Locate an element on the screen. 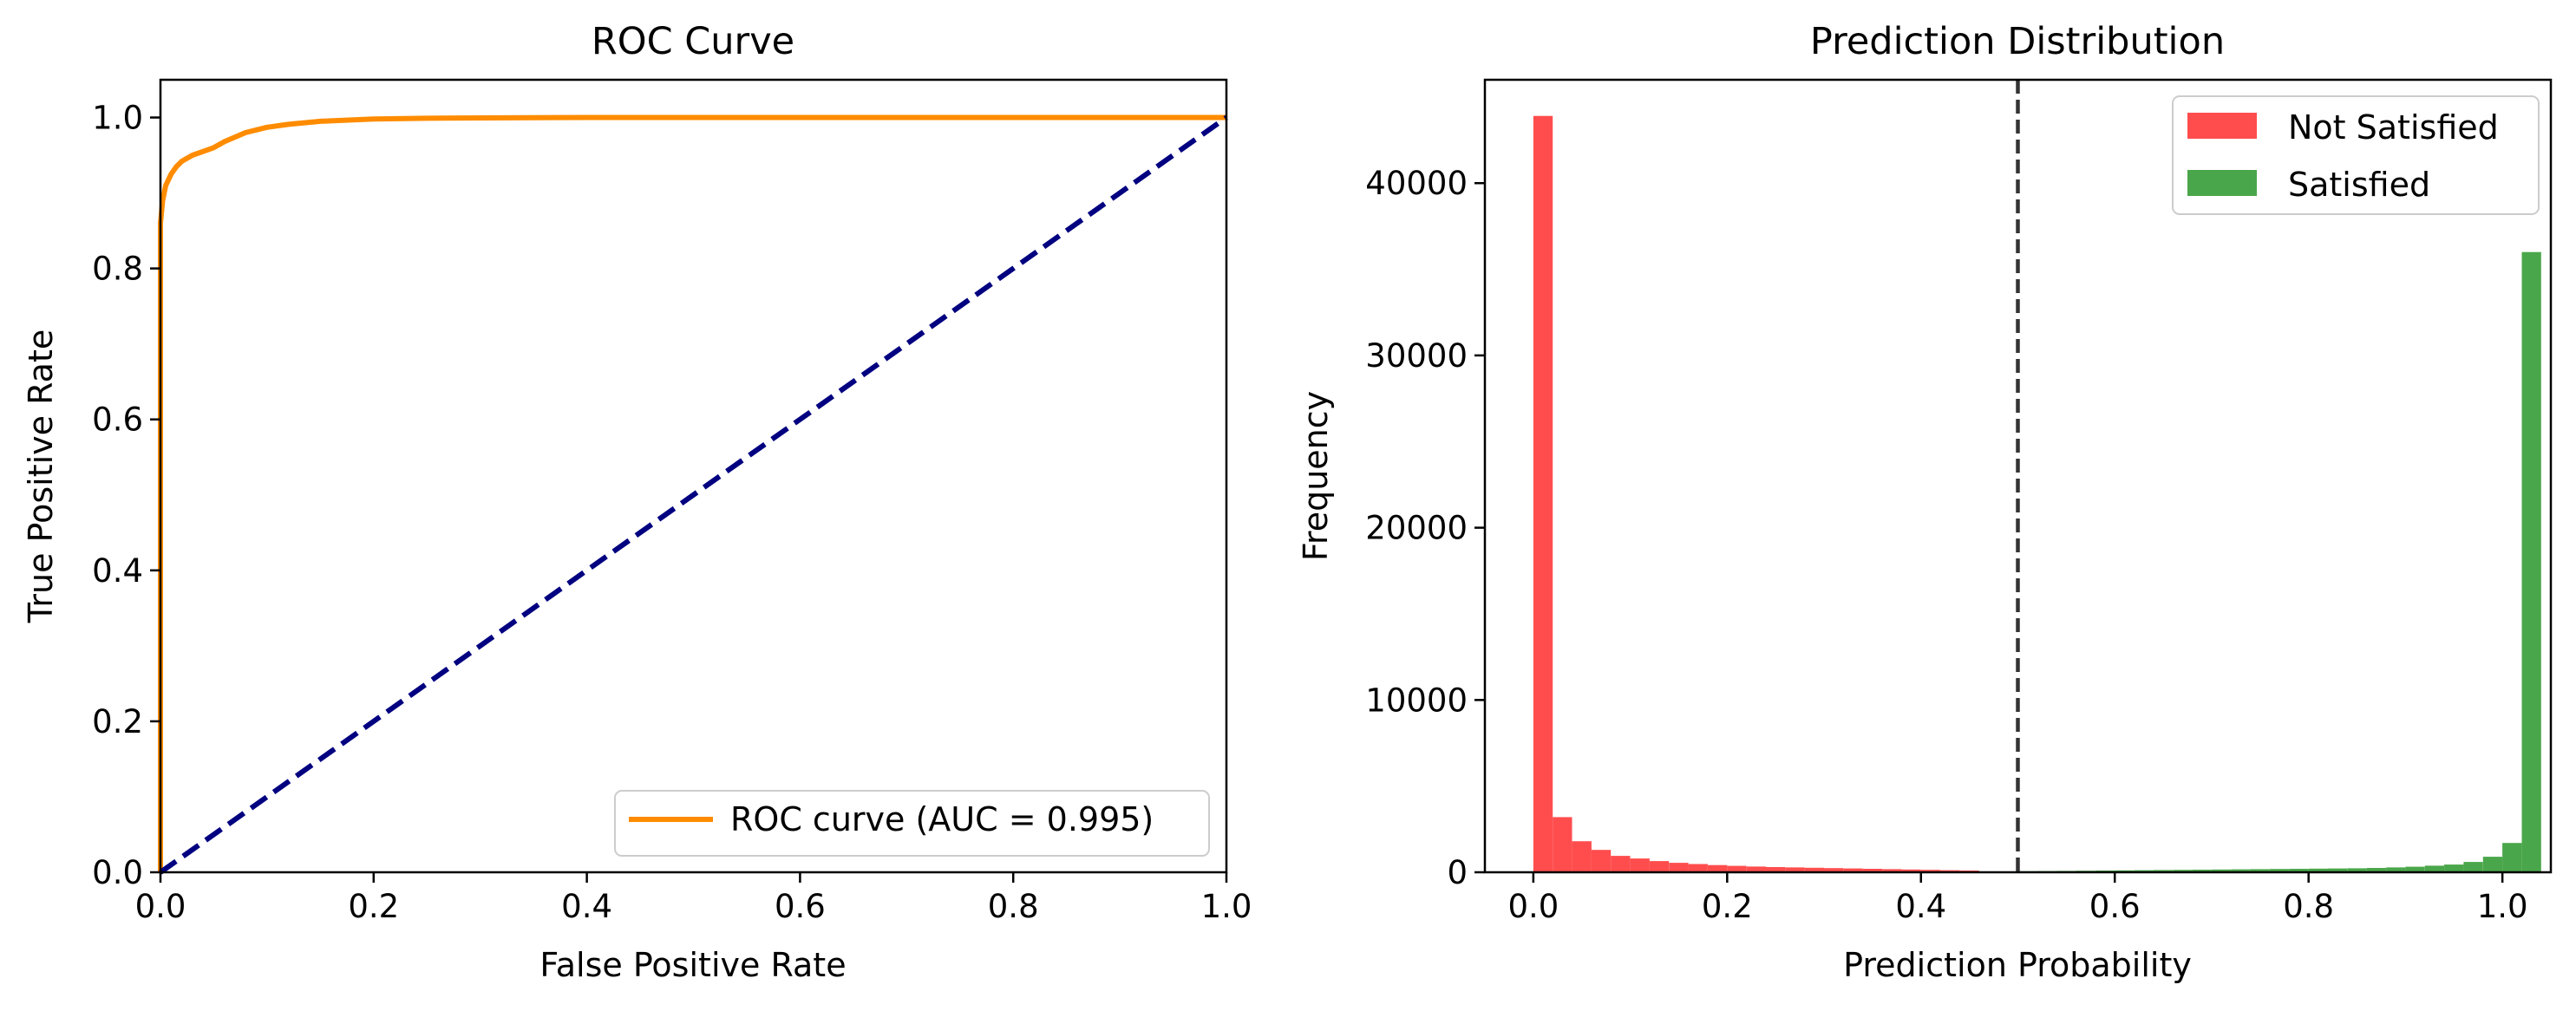 The height and width of the screenshot is (1011, 2576). histogram-y-tick-label: 20000 is located at coordinates (1416, 528).